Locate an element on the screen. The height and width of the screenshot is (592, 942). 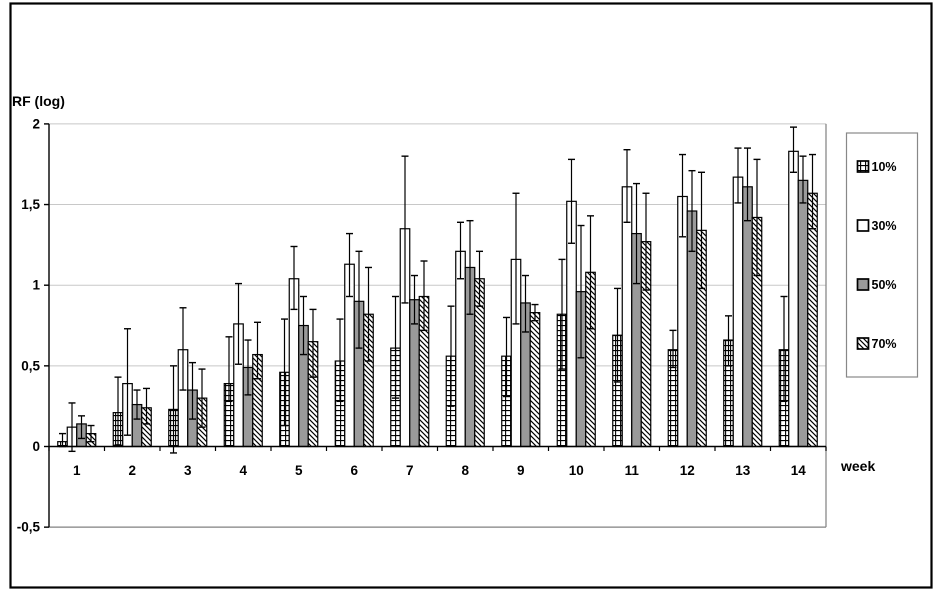
x-category-label-12: 12 is located at coordinates (687, 470).